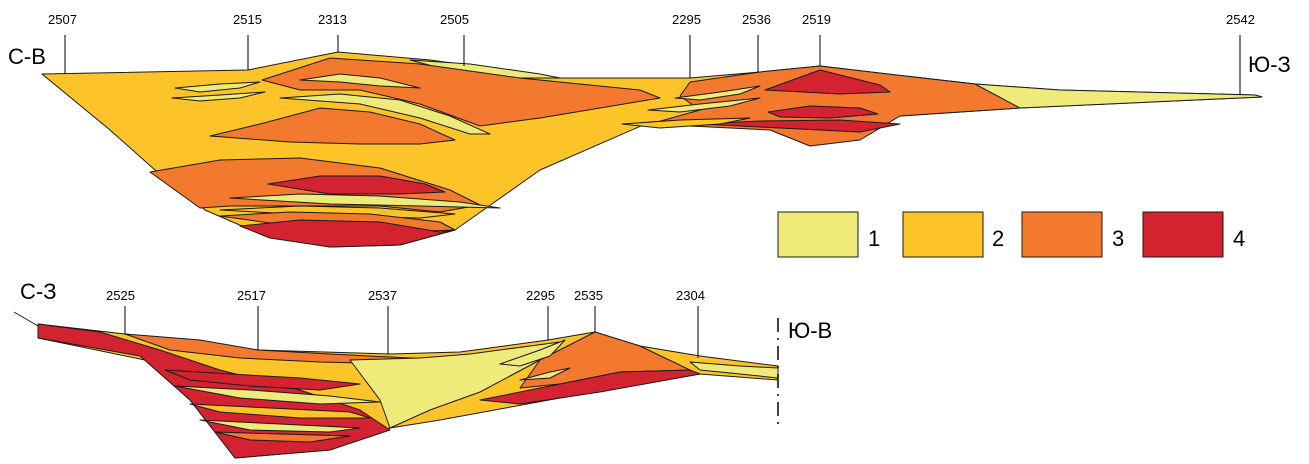 The width and height of the screenshot is (1309, 464). What do you see at coordinates (756, 19) in the screenshot?
I see `well-label-2536: 2536` at bounding box center [756, 19].